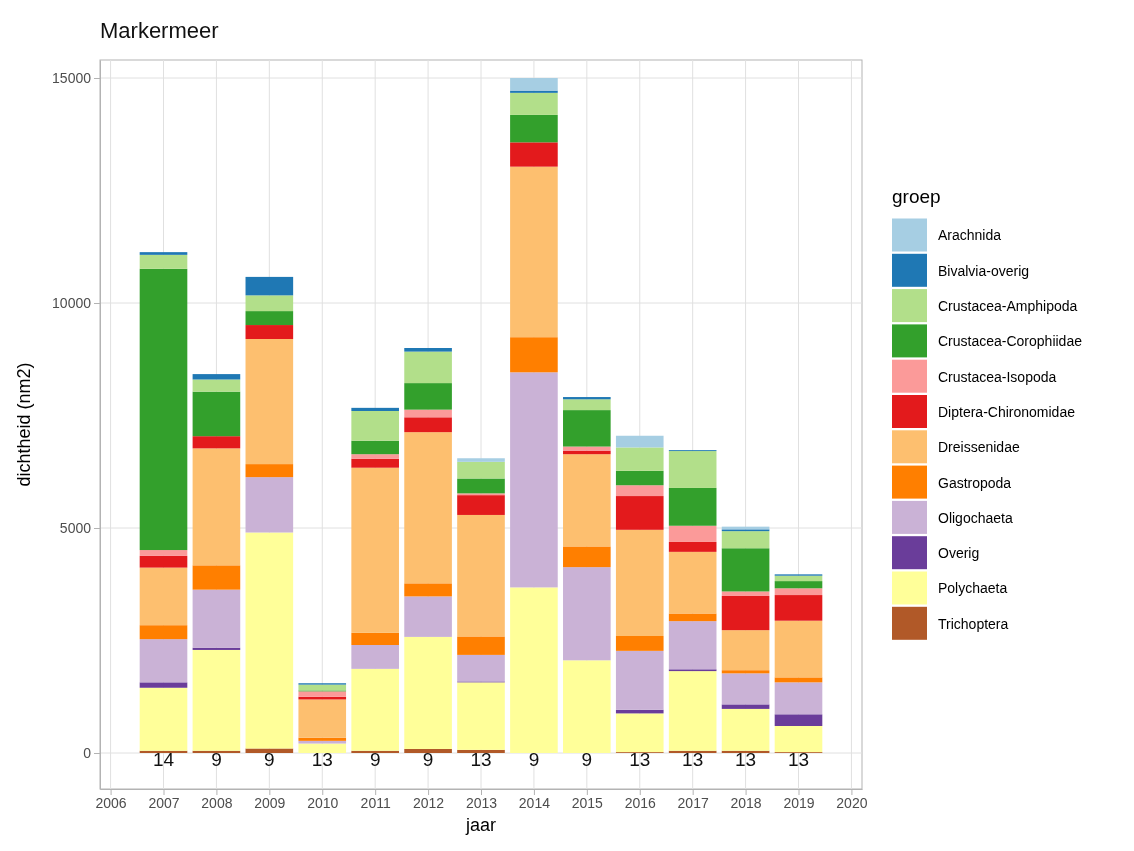 Image resolution: width=1134 pixels, height=851 pixels. What do you see at coordinates (746, 802) in the screenshot?
I see `x-tick-label: 2018` at bounding box center [746, 802].